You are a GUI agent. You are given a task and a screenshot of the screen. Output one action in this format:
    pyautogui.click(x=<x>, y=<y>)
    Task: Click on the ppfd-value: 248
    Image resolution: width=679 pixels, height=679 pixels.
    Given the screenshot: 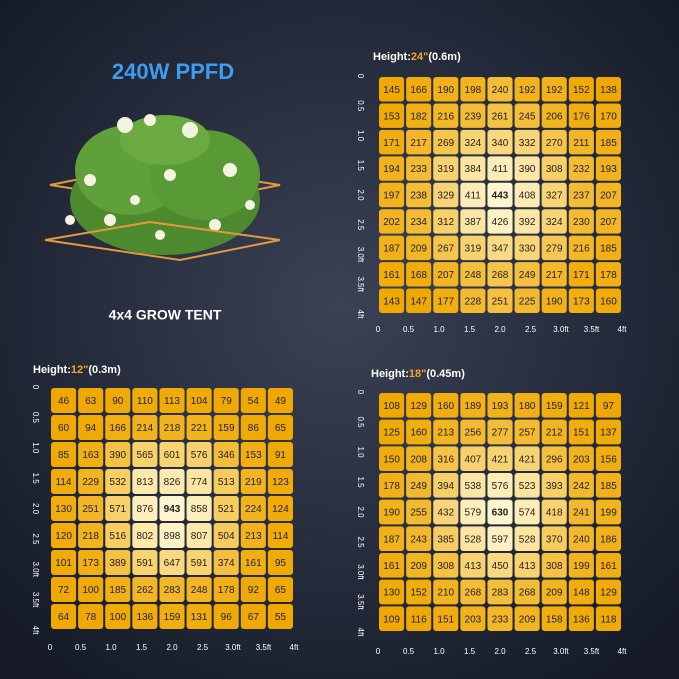 What is the action you would take?
    pyautogui.click(x=473, y=275)
    